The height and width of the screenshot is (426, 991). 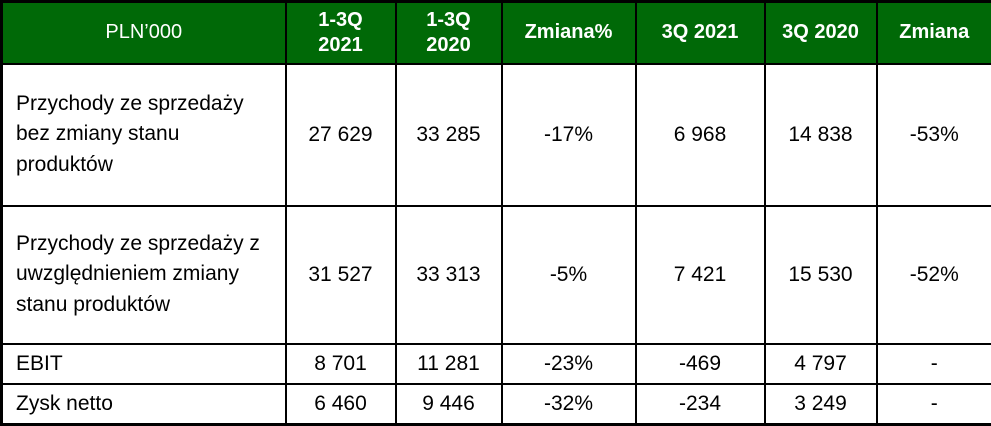 I want to click on value-cell: 31 527, so click(x=340, y=274).